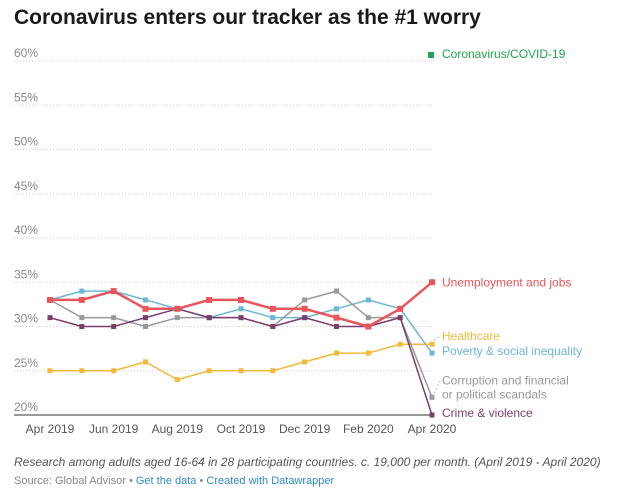  Describe the element at coordinates (26, 407) in the screenshot. I see `y-tick-label: 20%` at that location.